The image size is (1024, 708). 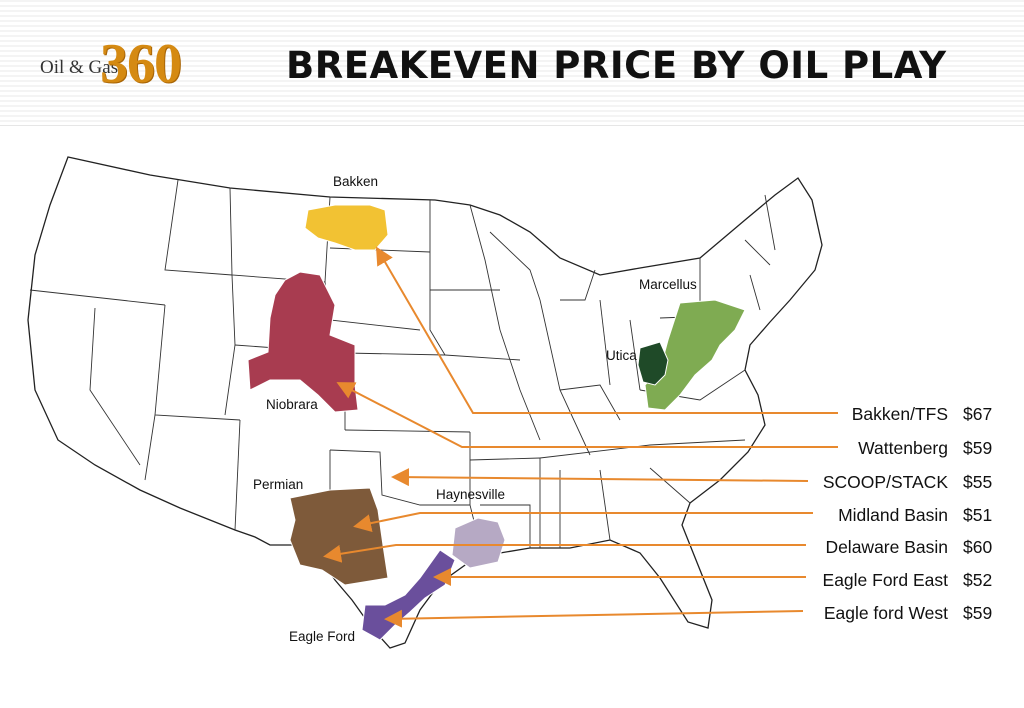 I want to click on map-label-haynesville: Haynesville, so click(x=470, y=494).